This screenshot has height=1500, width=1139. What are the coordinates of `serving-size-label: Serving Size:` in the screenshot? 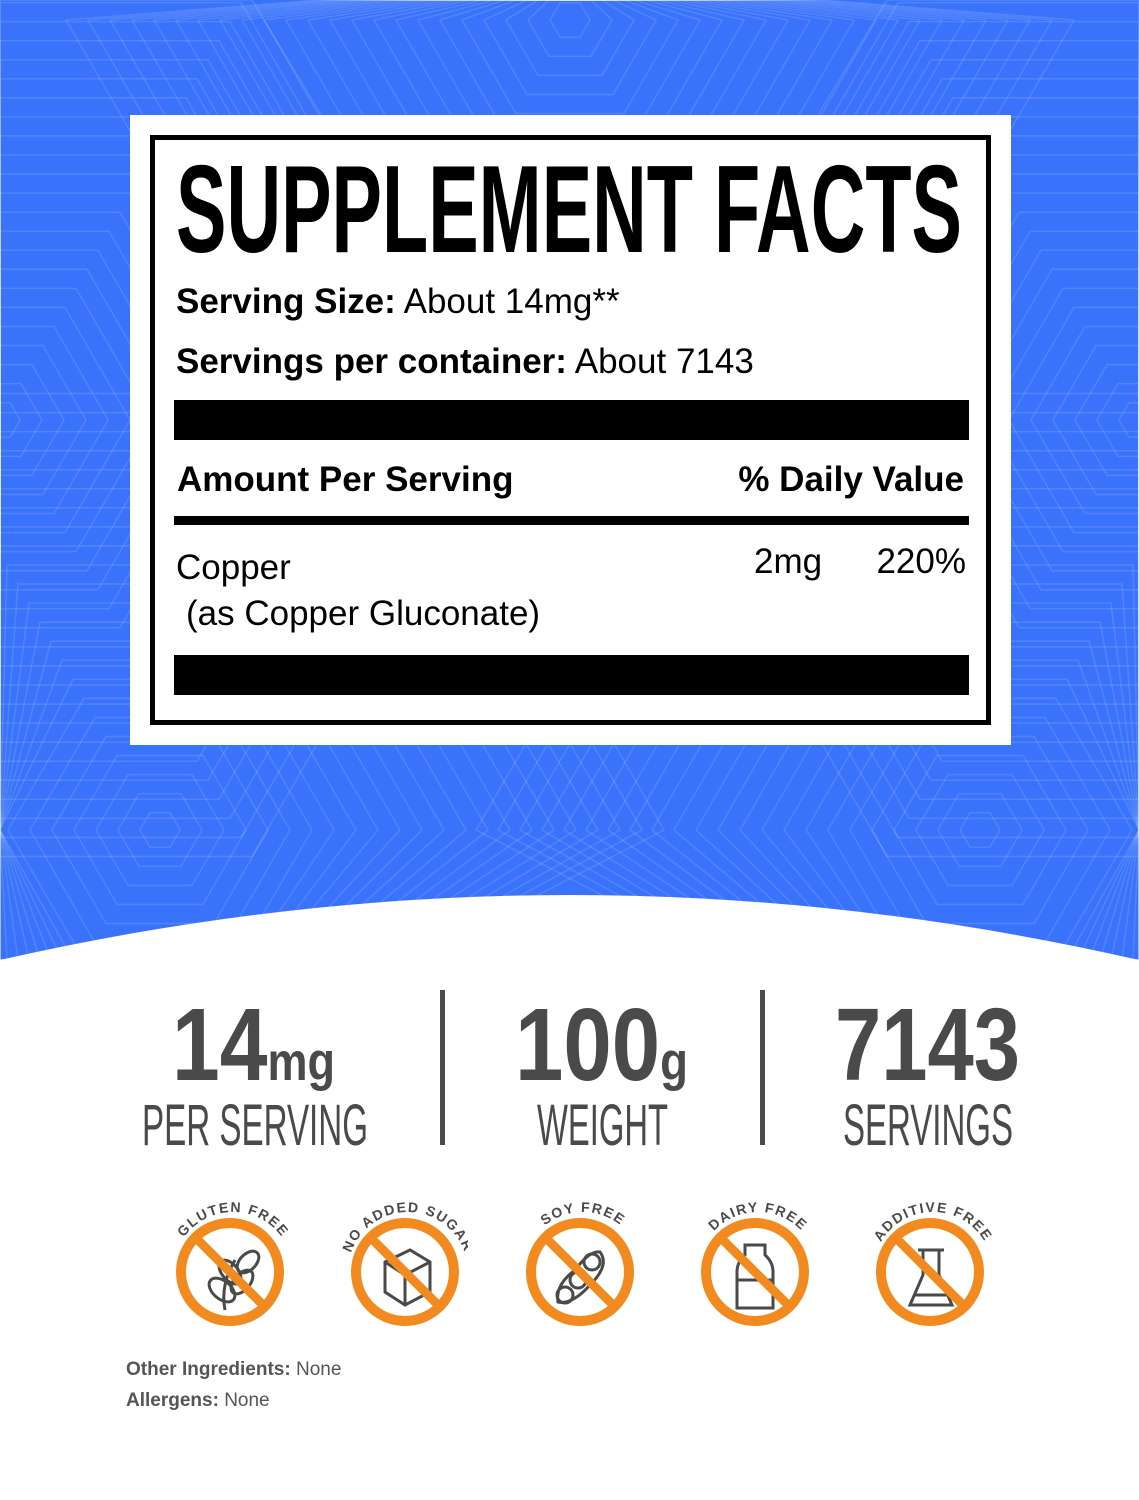 It's located at (286, 301).